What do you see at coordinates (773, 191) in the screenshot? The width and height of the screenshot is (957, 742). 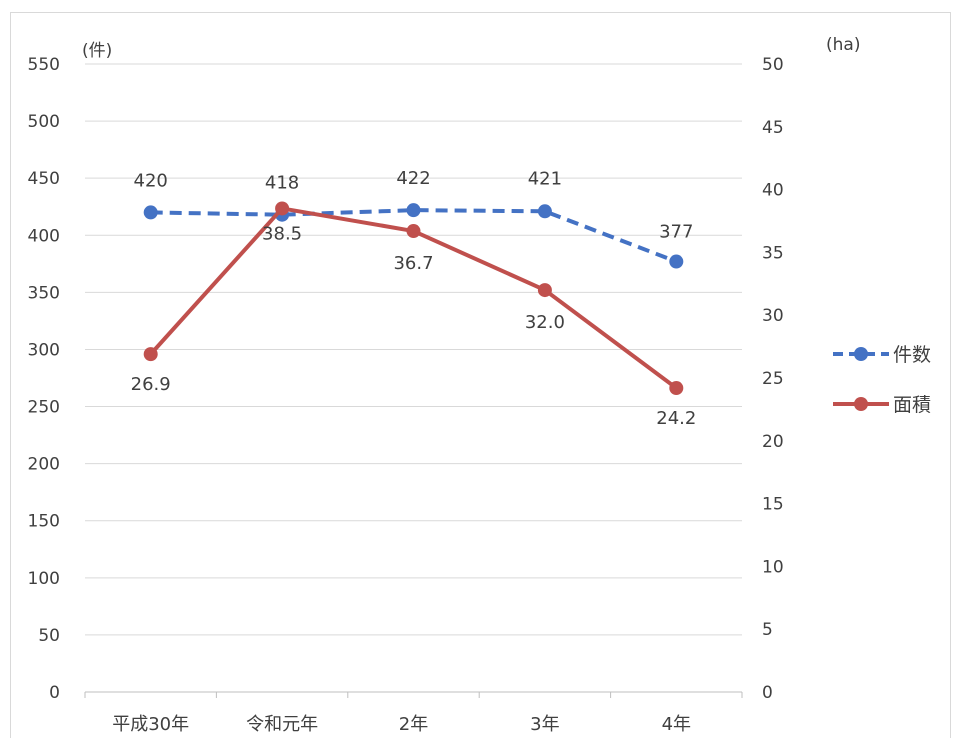 I see `y-right-tick-label: 40` at bounding box center [773, 191].